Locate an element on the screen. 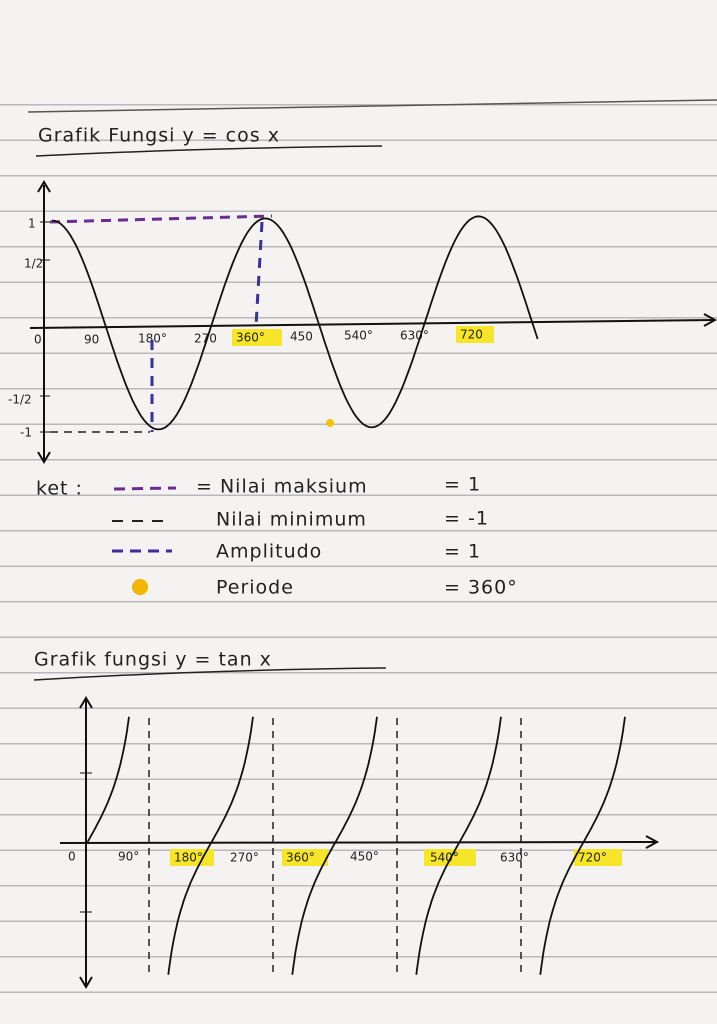 This screenshot has height=1024, width=717. x-tick-label: 270 is located at coordinates (205, 339).